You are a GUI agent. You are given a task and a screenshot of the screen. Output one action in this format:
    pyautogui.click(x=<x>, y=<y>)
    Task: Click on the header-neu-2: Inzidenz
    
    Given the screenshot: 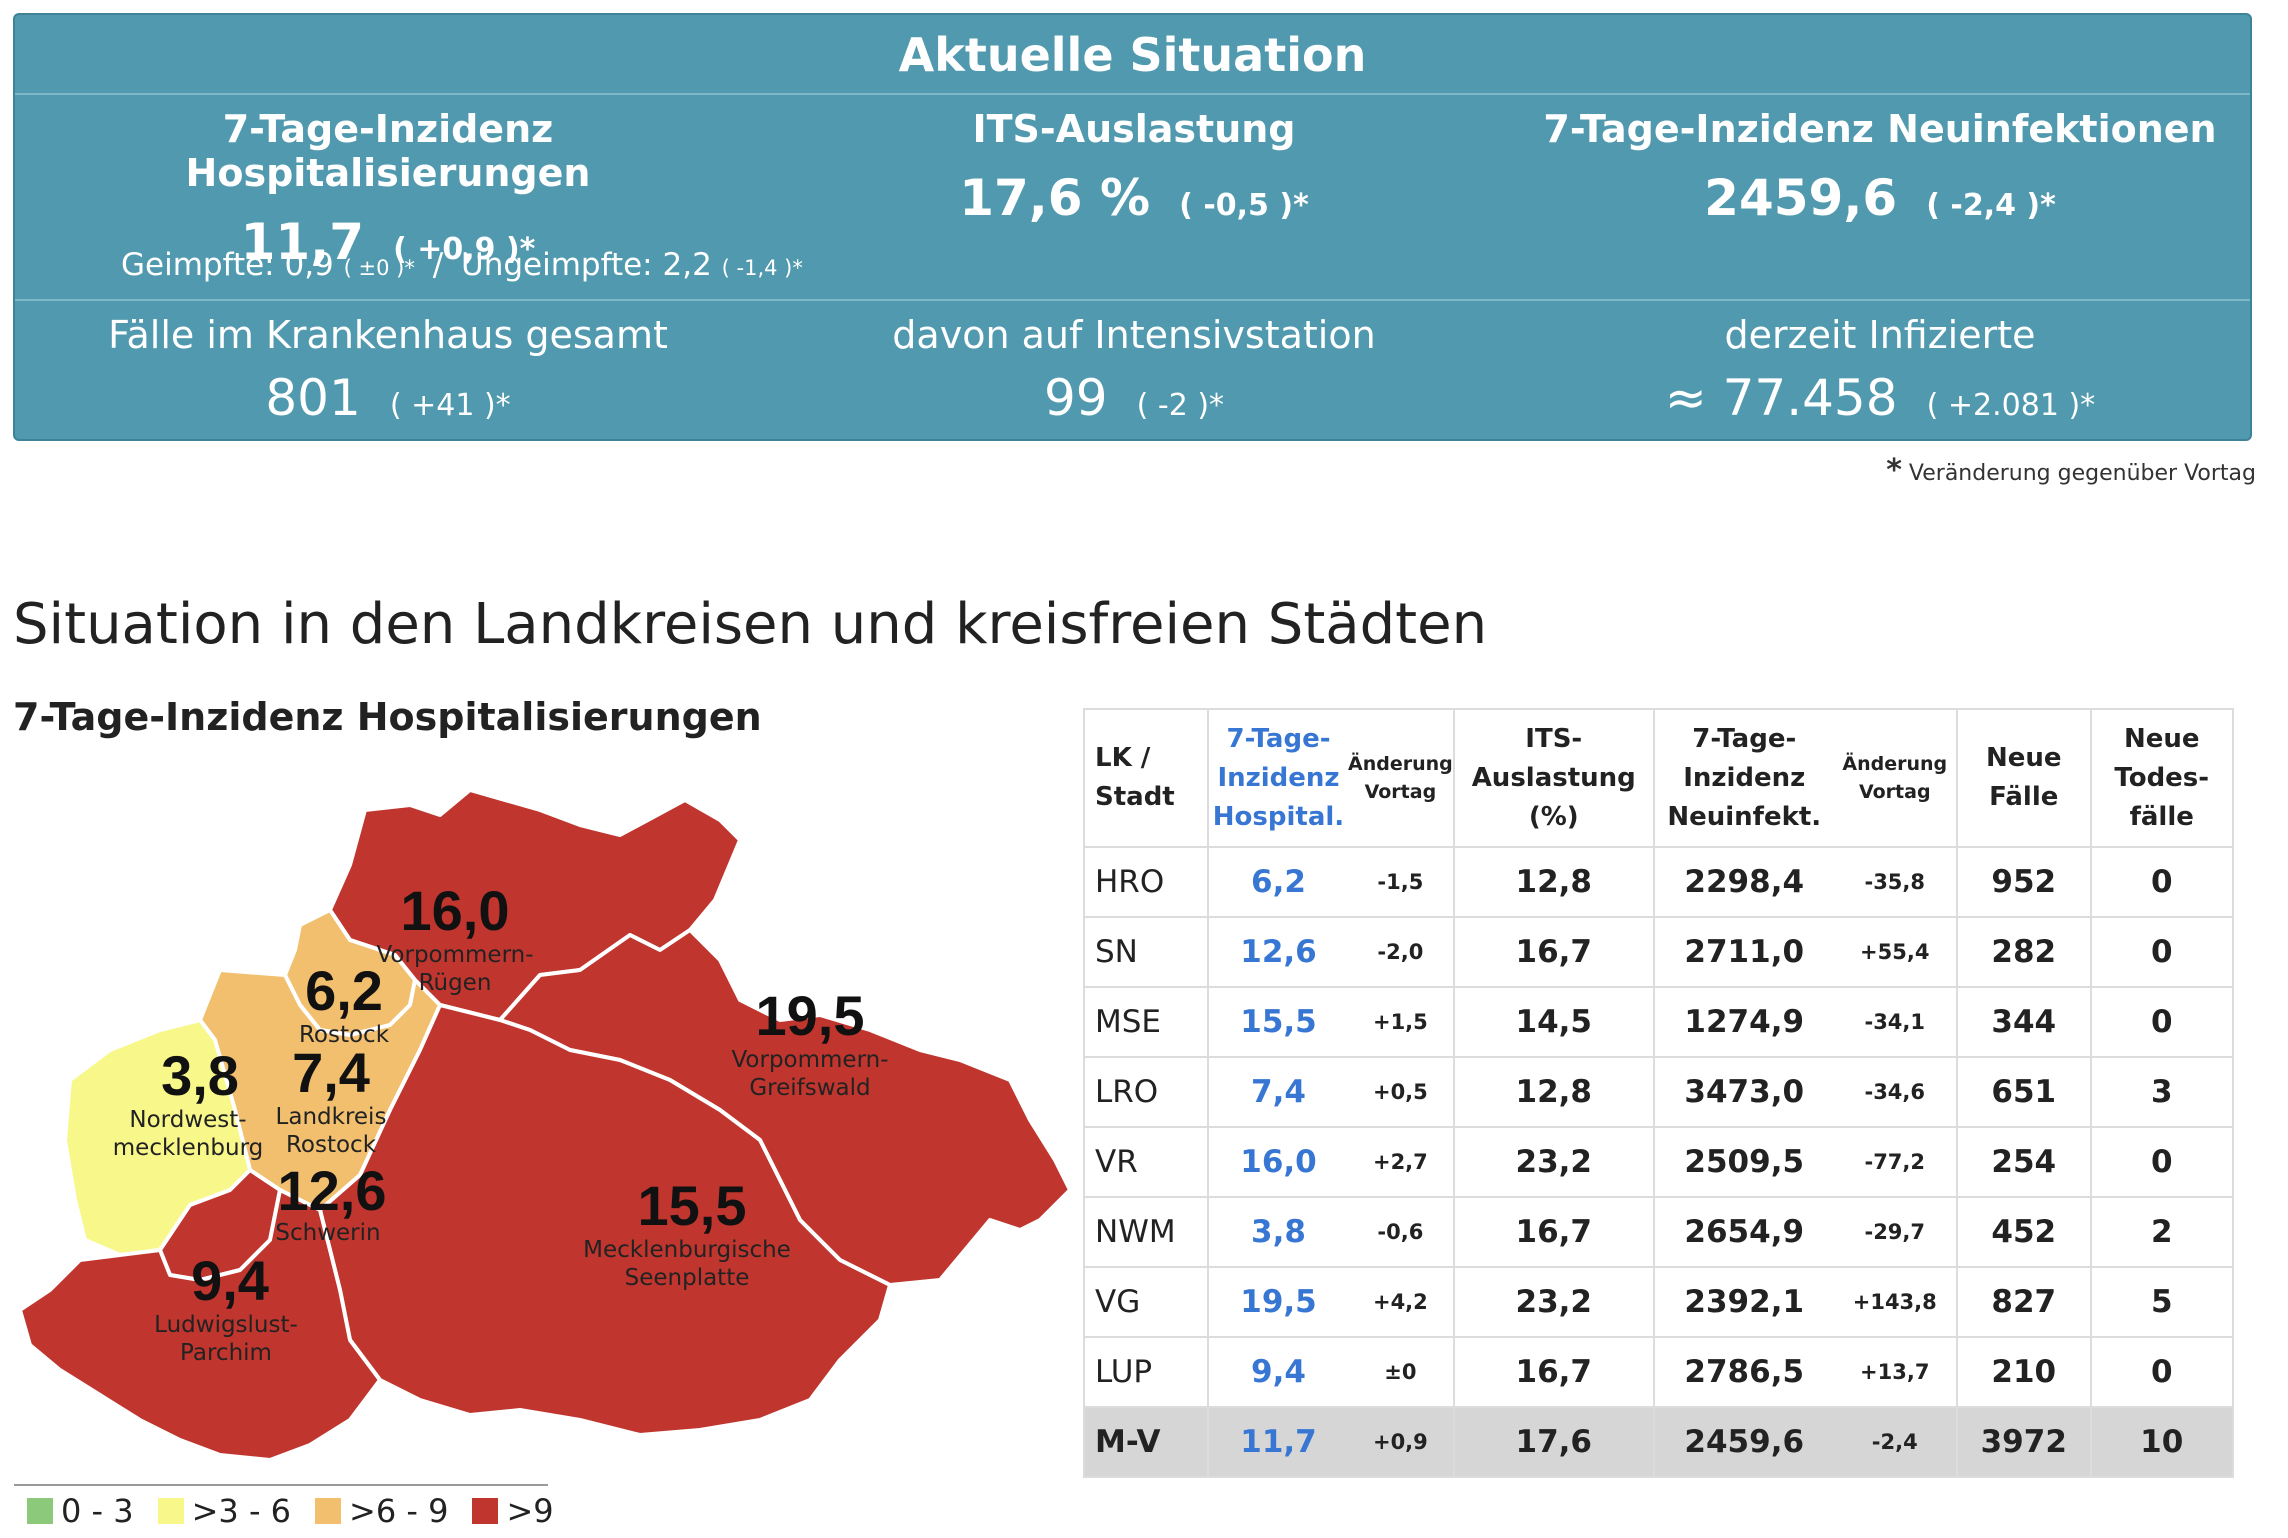 What is the action you would take?
    pyautogui.click(x=1744, y=777)
    